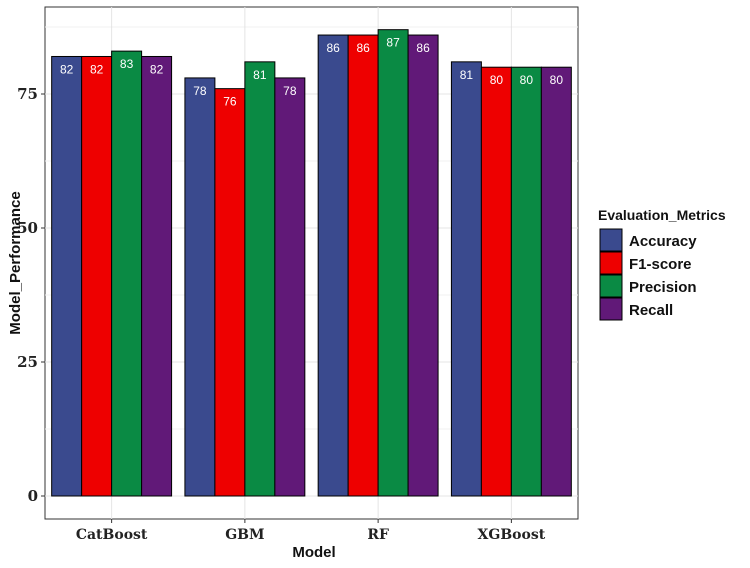 The height and width of the screenshot is (568, 750). I want to click on legend-key-f1-score, so click(611, 263).